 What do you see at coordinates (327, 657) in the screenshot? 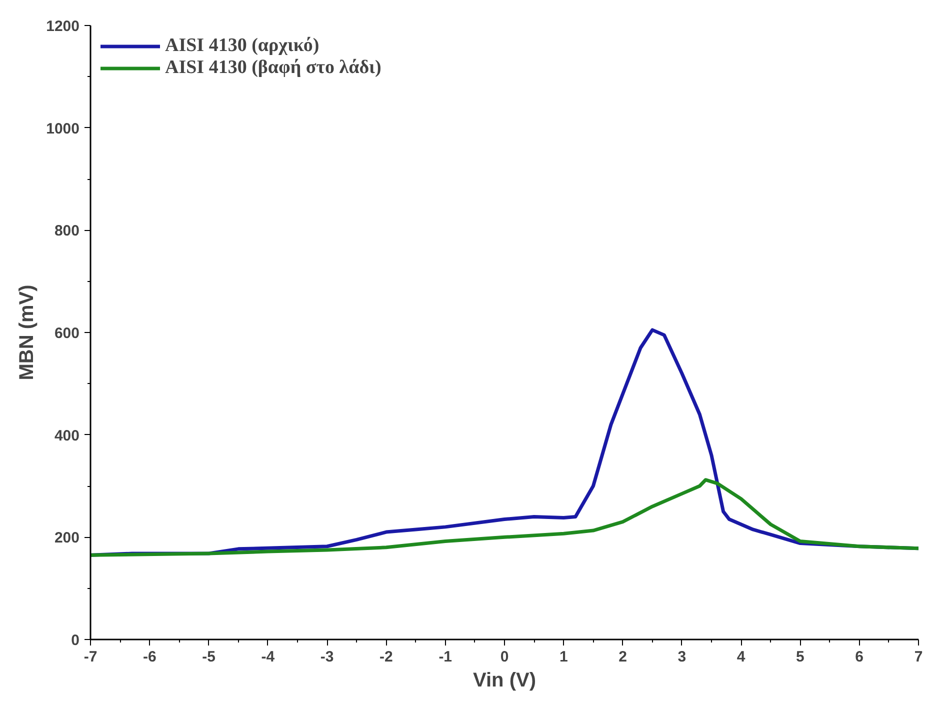
I see `x-tick-label: -3` at bounding box center [327, 657].